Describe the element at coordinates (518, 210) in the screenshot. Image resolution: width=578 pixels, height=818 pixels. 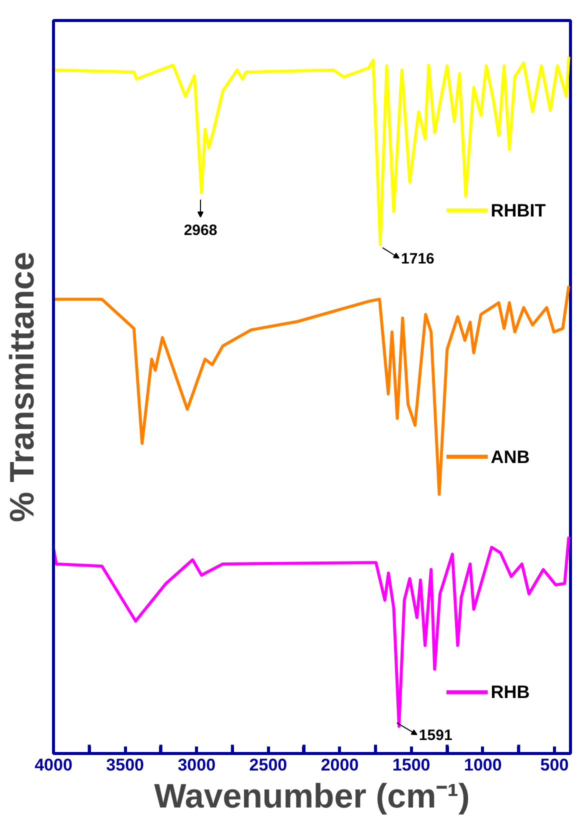
I see `legend-label: RHBIT` at that location.